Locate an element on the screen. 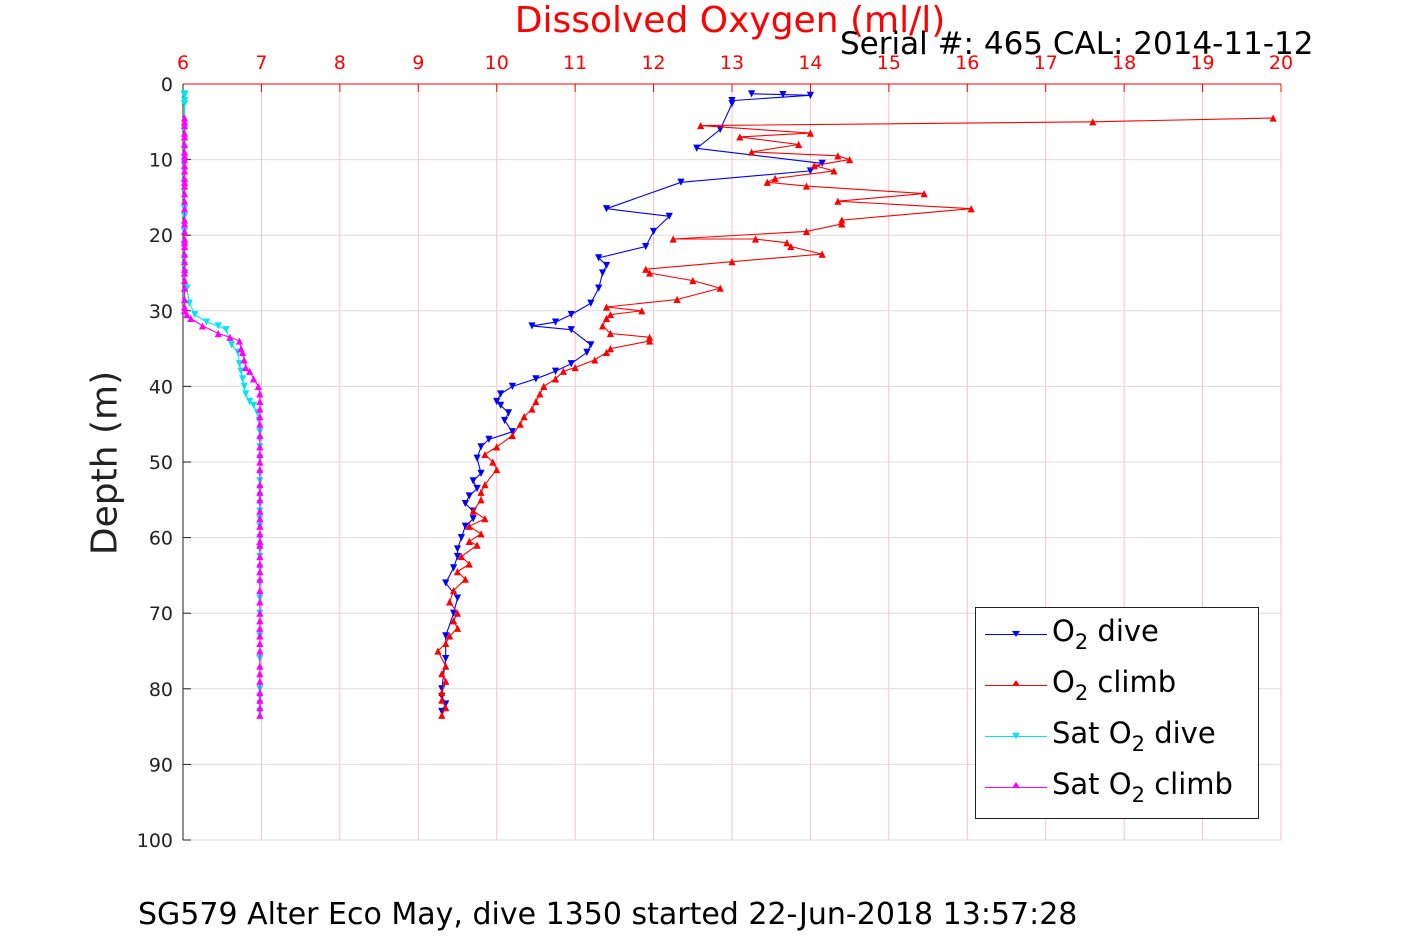 This screenshot has width=1417, height=945. x-tick-label: 6 is located at coordinates (183, 63).